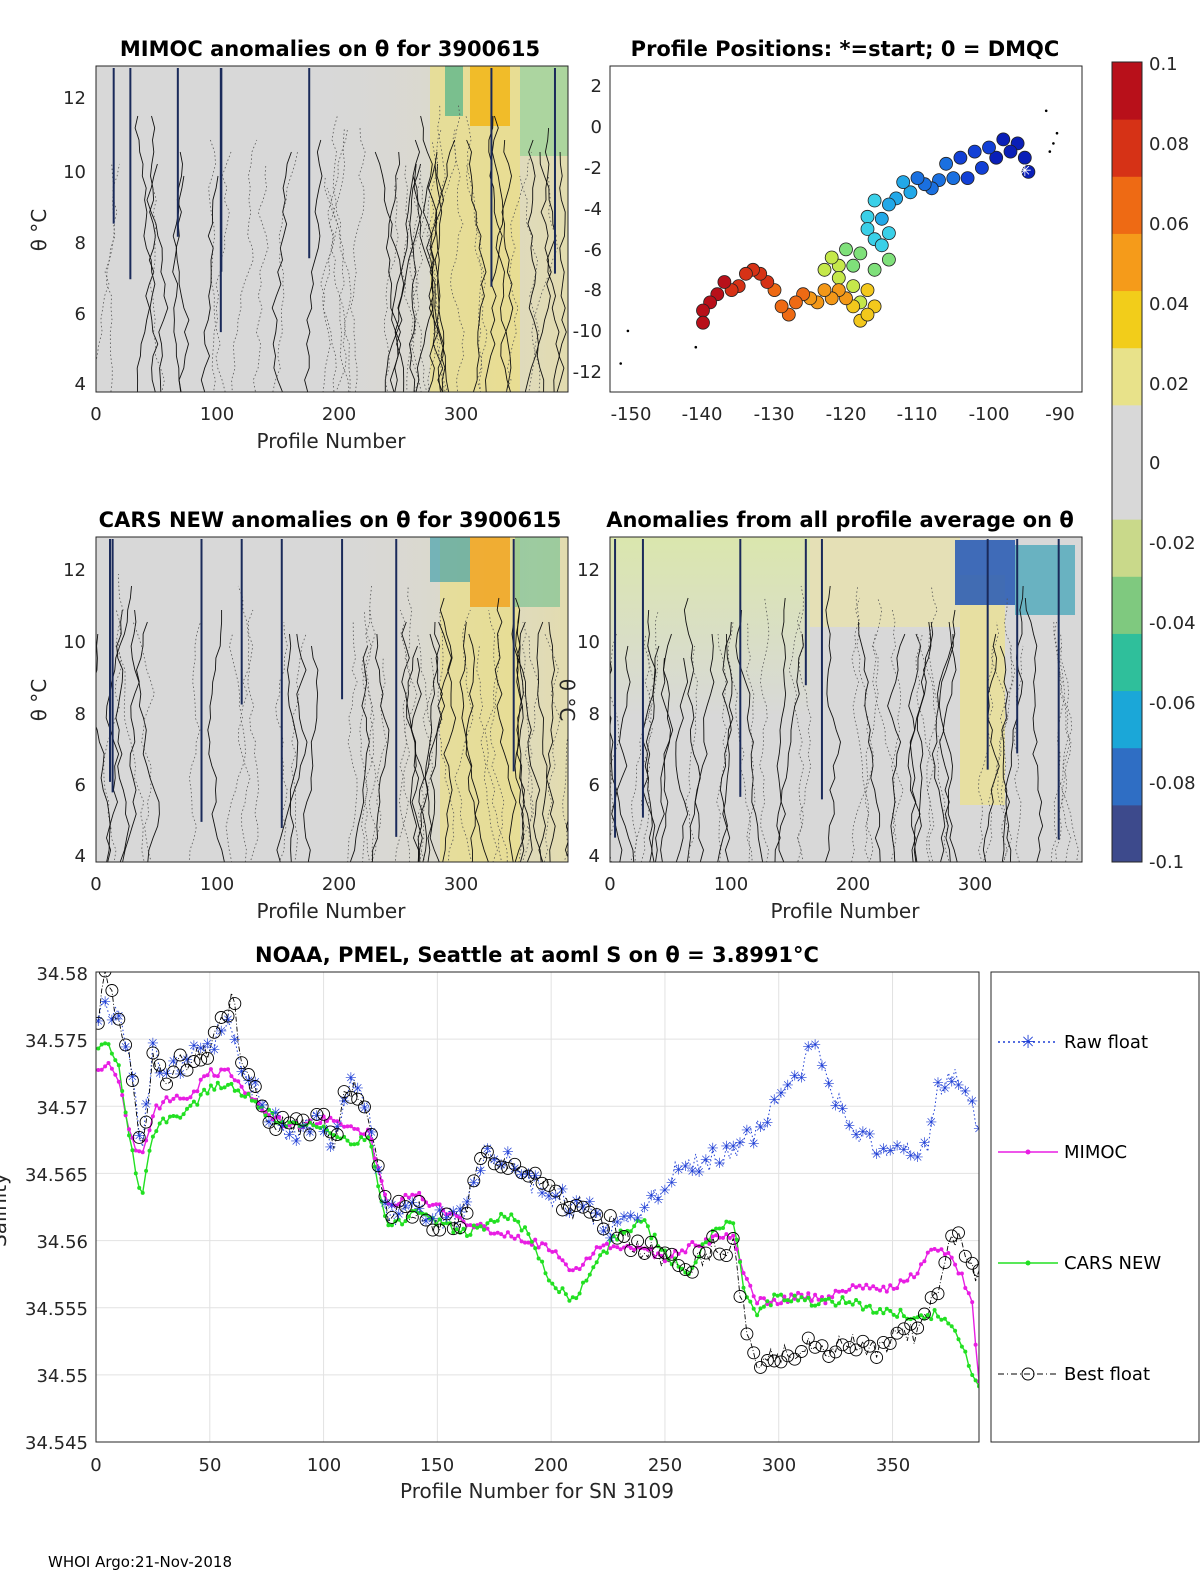  What do you see at coordinates (461, 414) in the screenshot?
I see `mimoc-xtick: 300` at bounding box center [461, 414].